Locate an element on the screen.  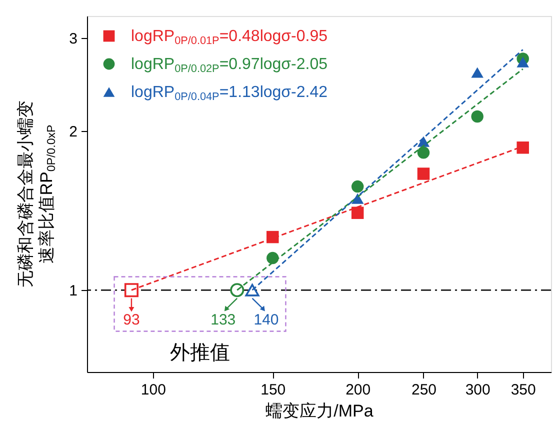
annotation: 外推值 is located at coordinates (200, 353).